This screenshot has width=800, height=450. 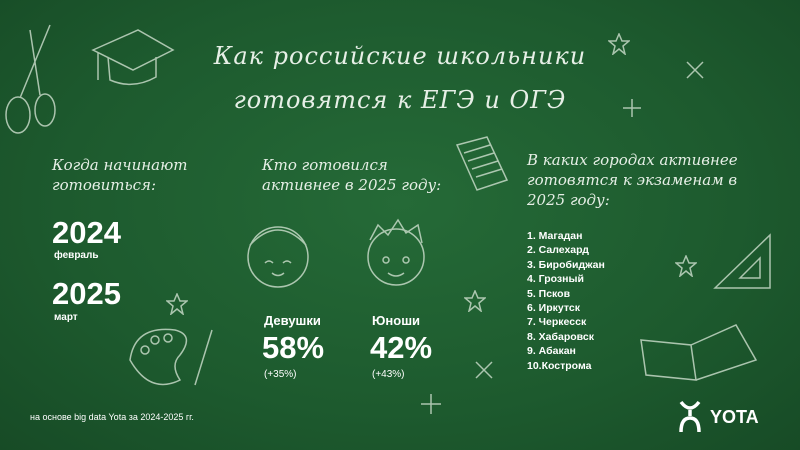 I want to click on yota-logo-icon, so click(x=690, y=416).